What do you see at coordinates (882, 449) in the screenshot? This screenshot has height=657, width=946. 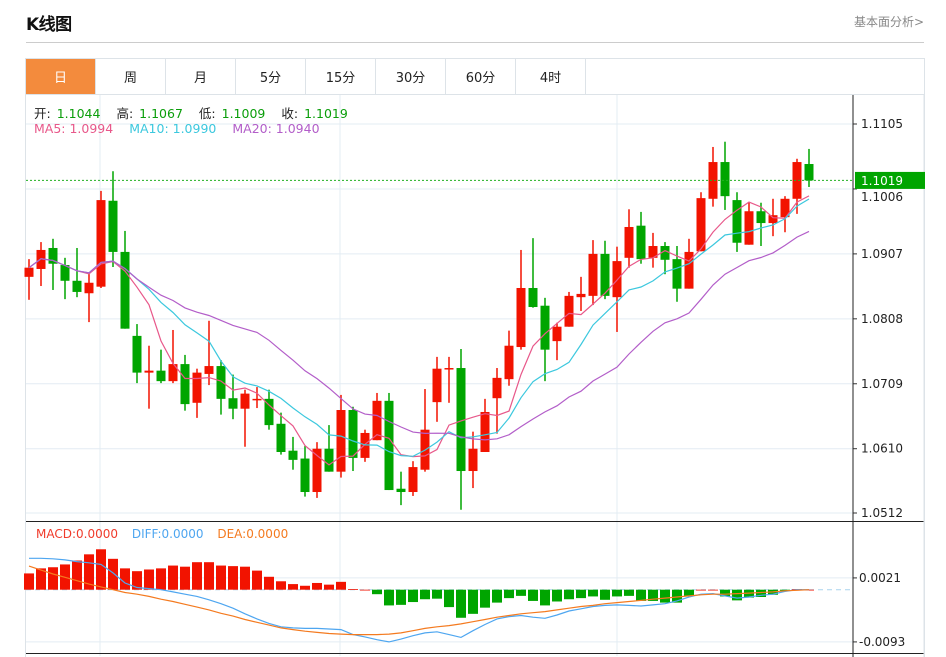 I see `price-tick-label: 1.0610` at bounding box center [882, 449].